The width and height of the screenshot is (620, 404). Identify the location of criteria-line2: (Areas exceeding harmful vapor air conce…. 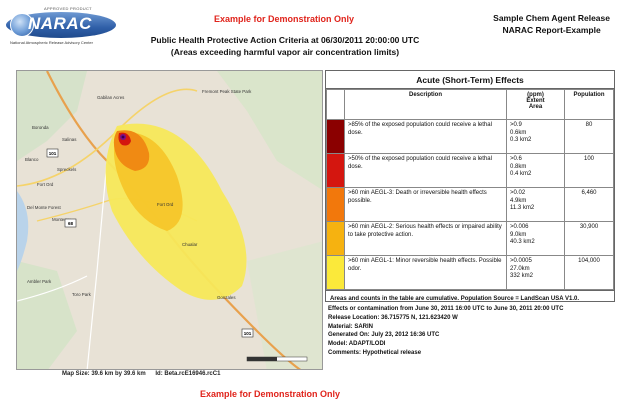
(285, 52).